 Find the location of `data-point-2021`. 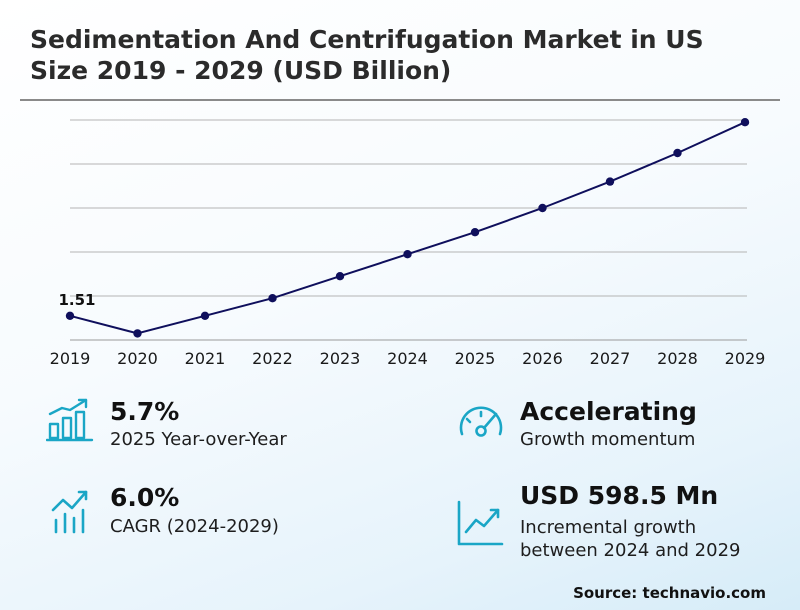

data-point-2021 is located at coordinates (205, 315).